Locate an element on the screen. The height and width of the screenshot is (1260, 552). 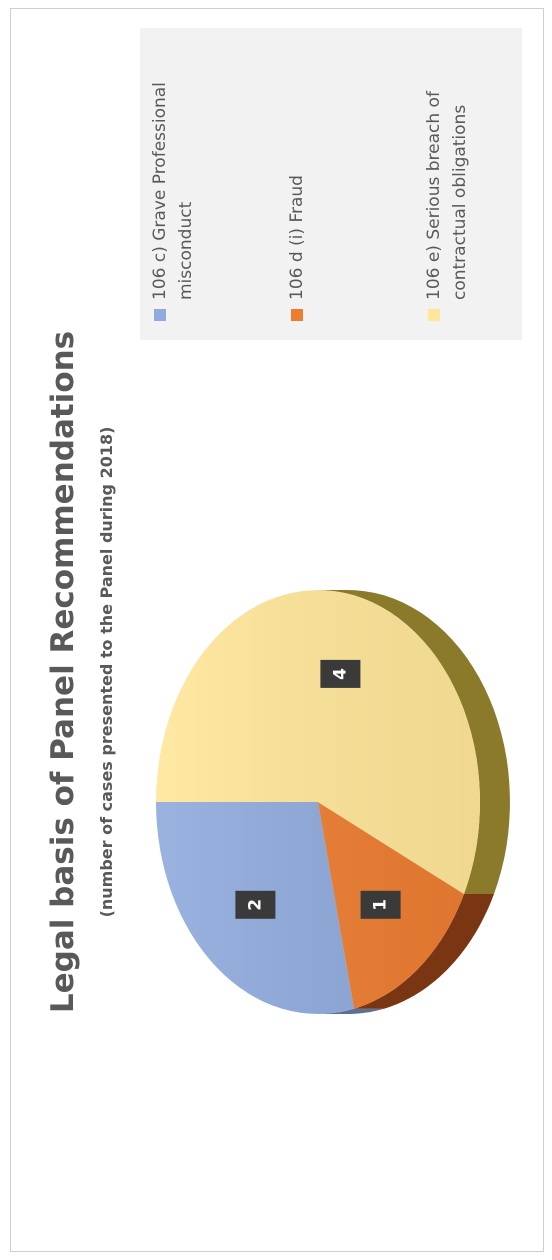
data-label-text-0: 2 is located at coordinates (255, 905).